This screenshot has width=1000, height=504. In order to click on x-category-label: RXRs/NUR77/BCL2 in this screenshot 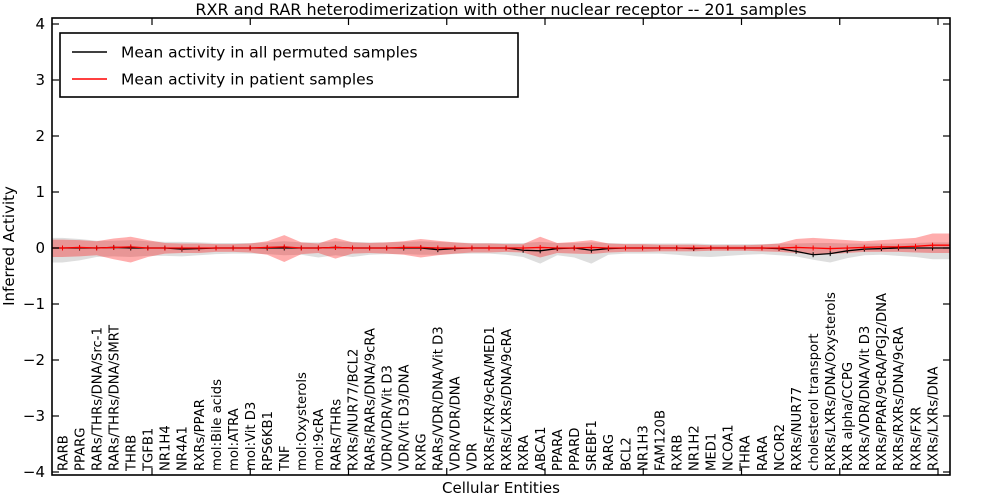, I will do `click(353, 410)`.